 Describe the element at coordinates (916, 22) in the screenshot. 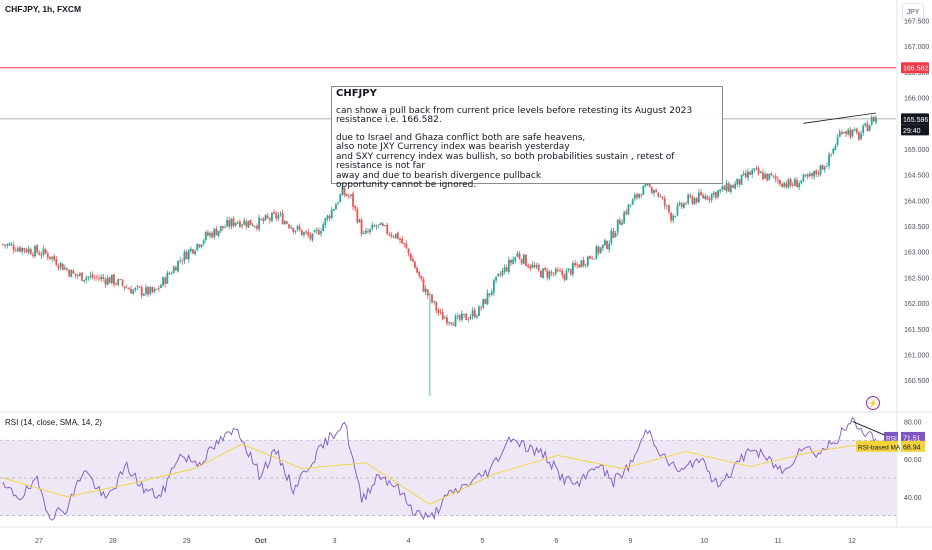

I see `price-tick-label: 167.500` at that location.